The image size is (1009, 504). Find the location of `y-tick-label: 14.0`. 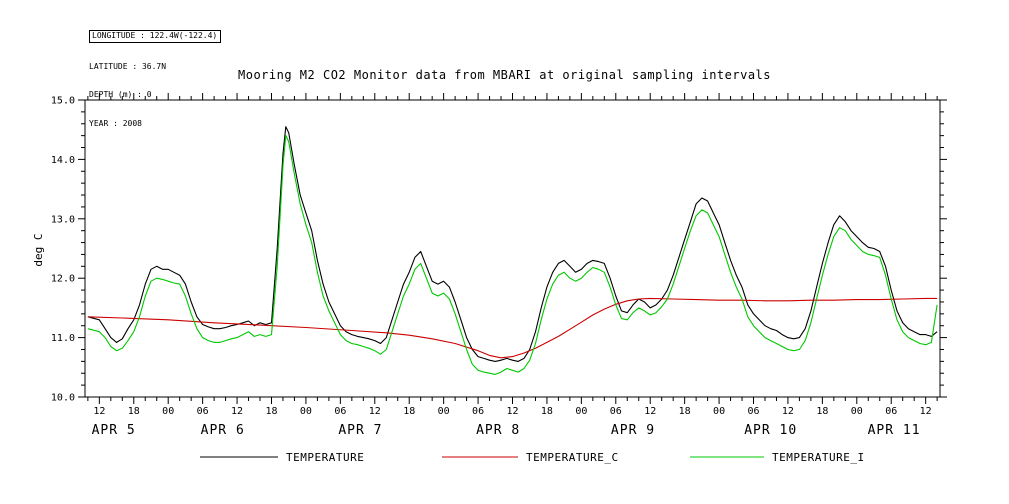

y-tick-label: 14.0 is located at coordinates (63, 160).